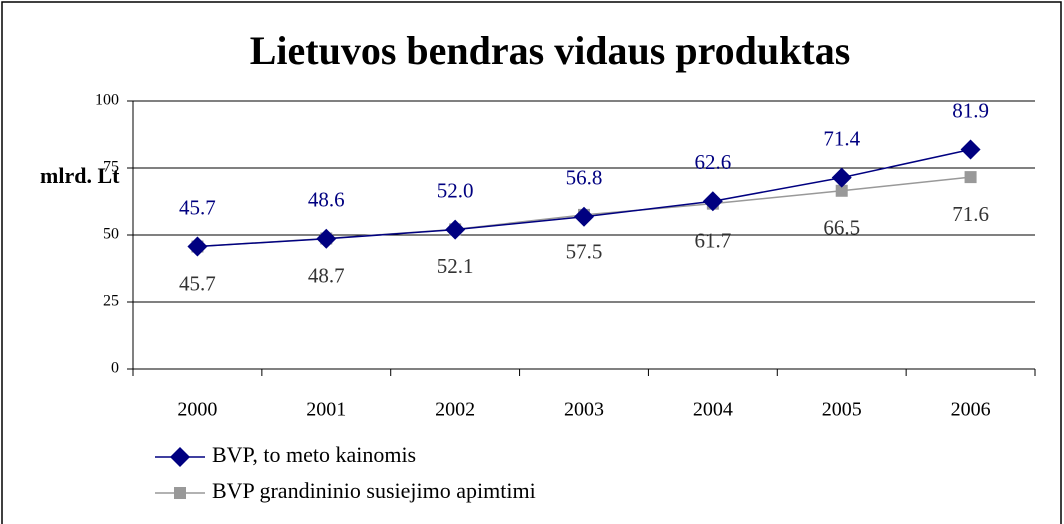 This screenshot has width=1064, height=524. I want to click on legend-label: BVP, to meto kainomis, so click(314, 454).